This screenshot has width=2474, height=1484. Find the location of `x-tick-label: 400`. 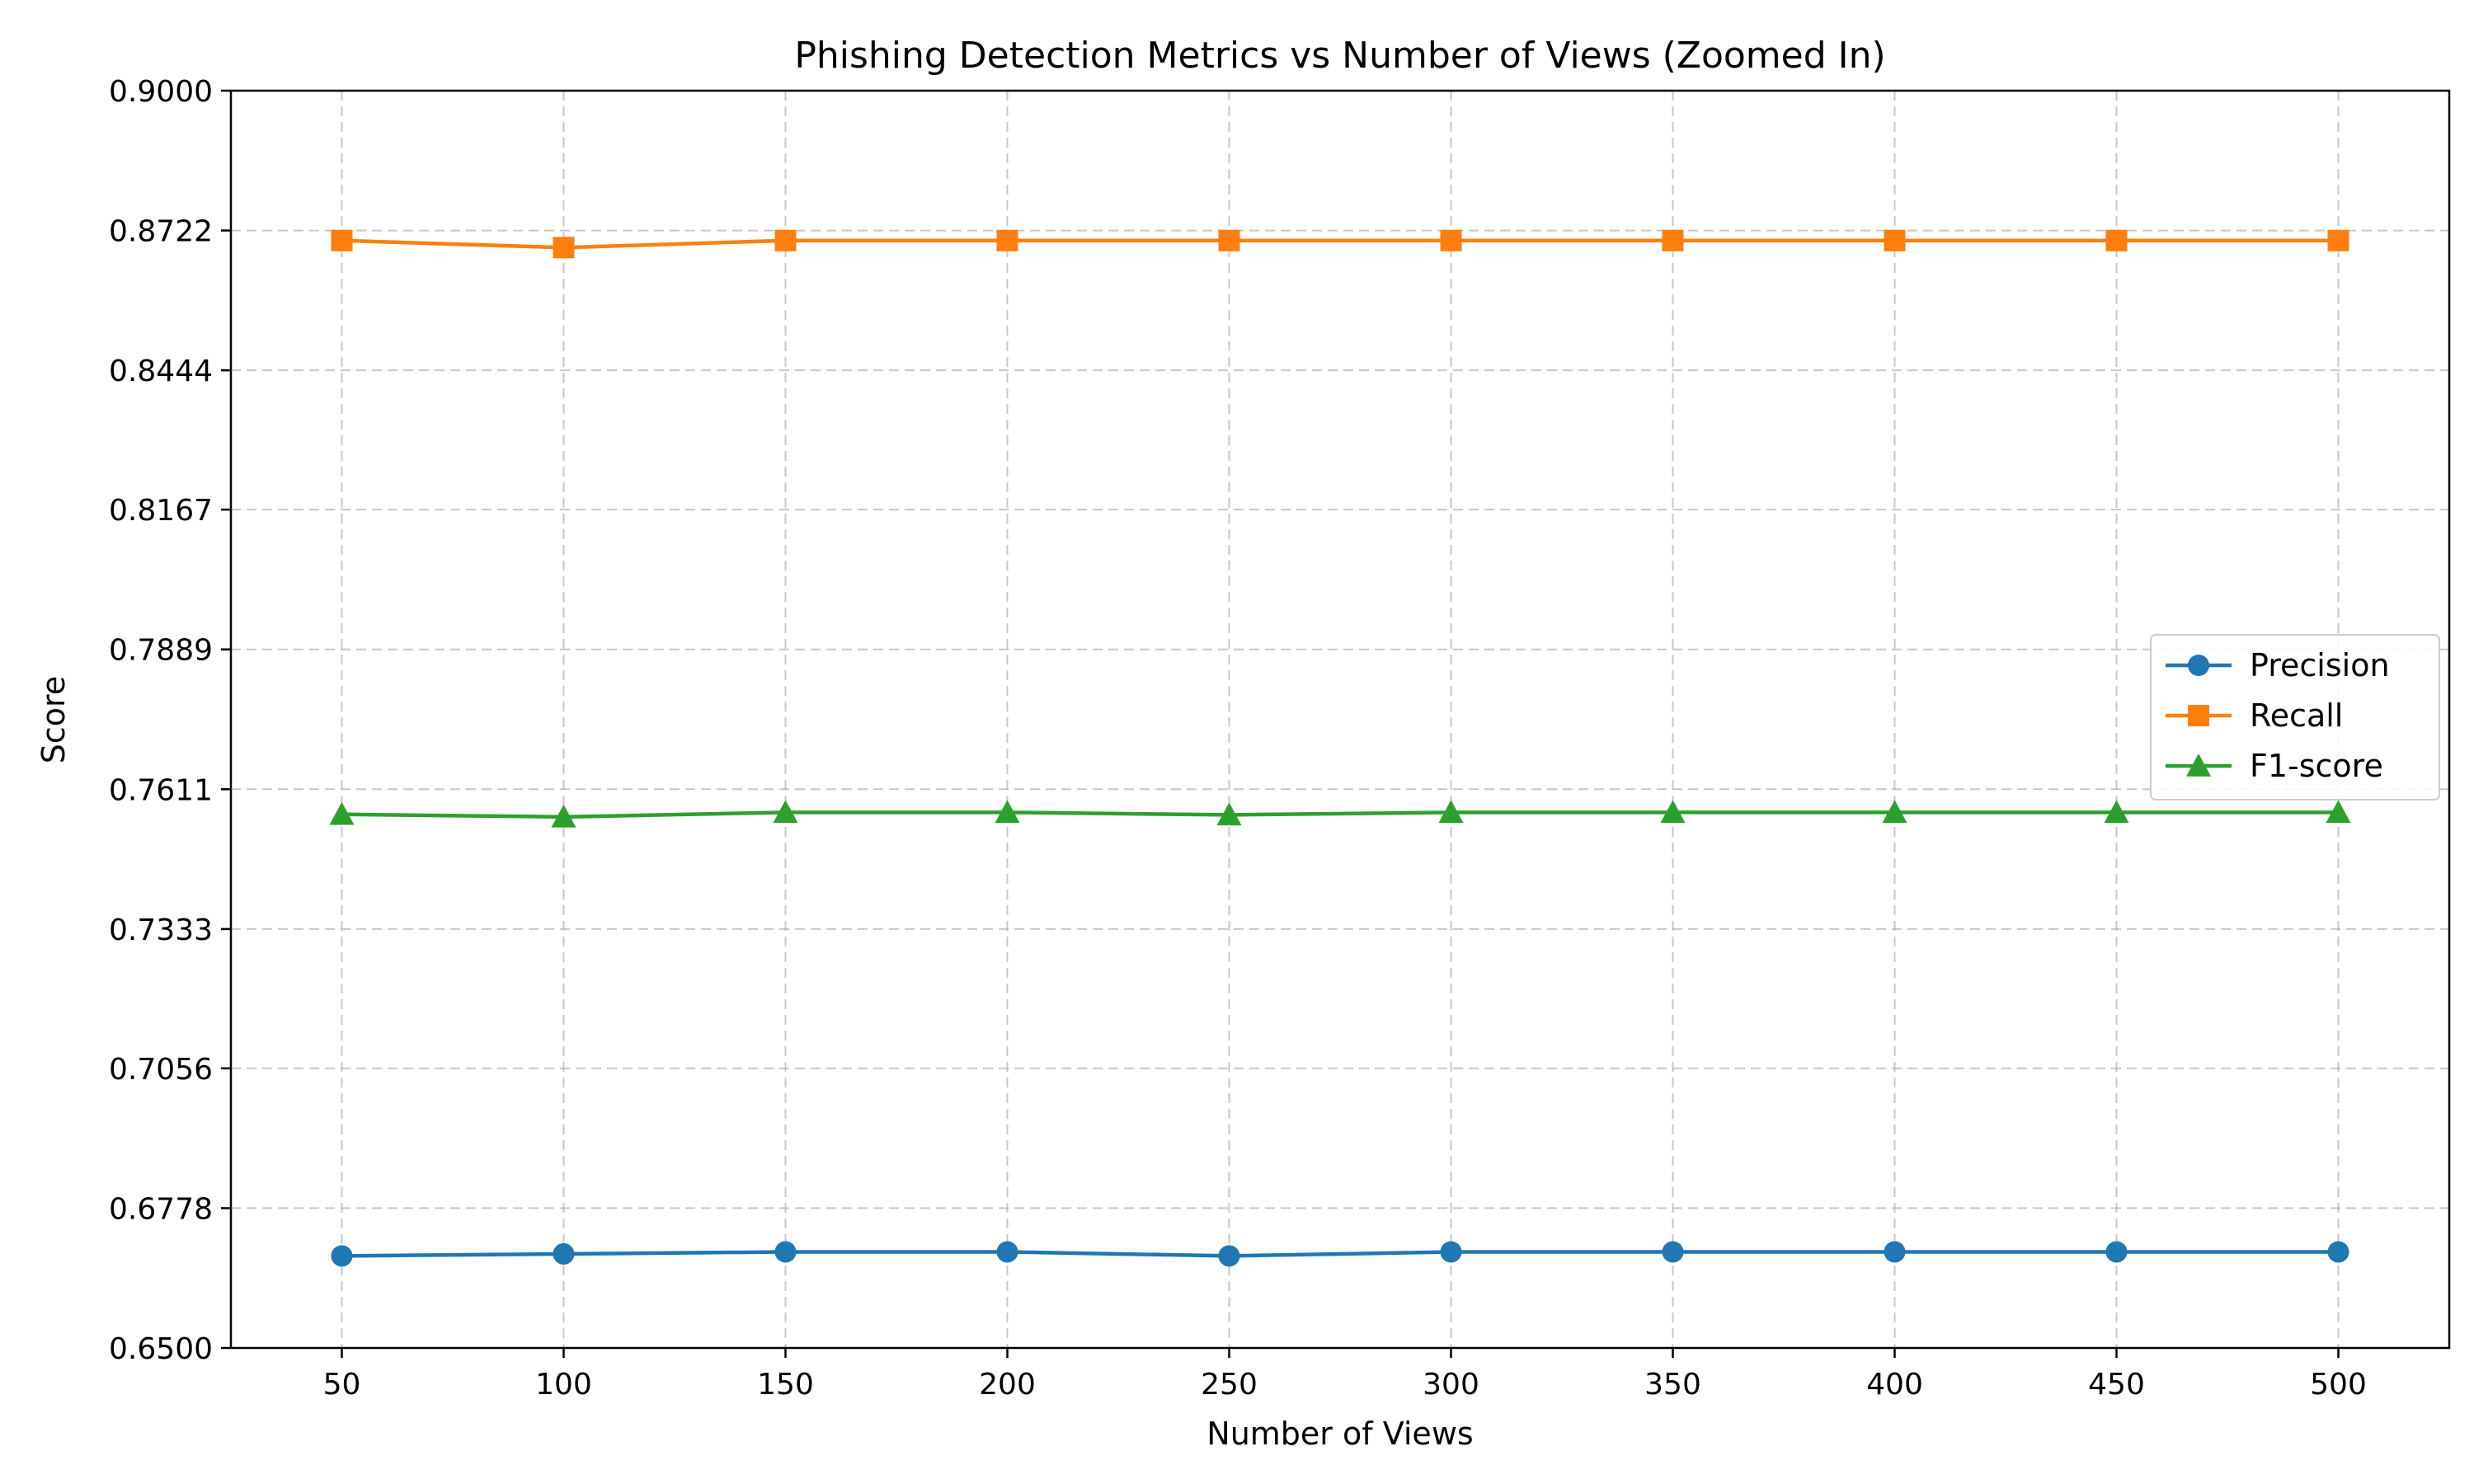

x-tick-label: 400 is located at coordinates (1894, 1385).